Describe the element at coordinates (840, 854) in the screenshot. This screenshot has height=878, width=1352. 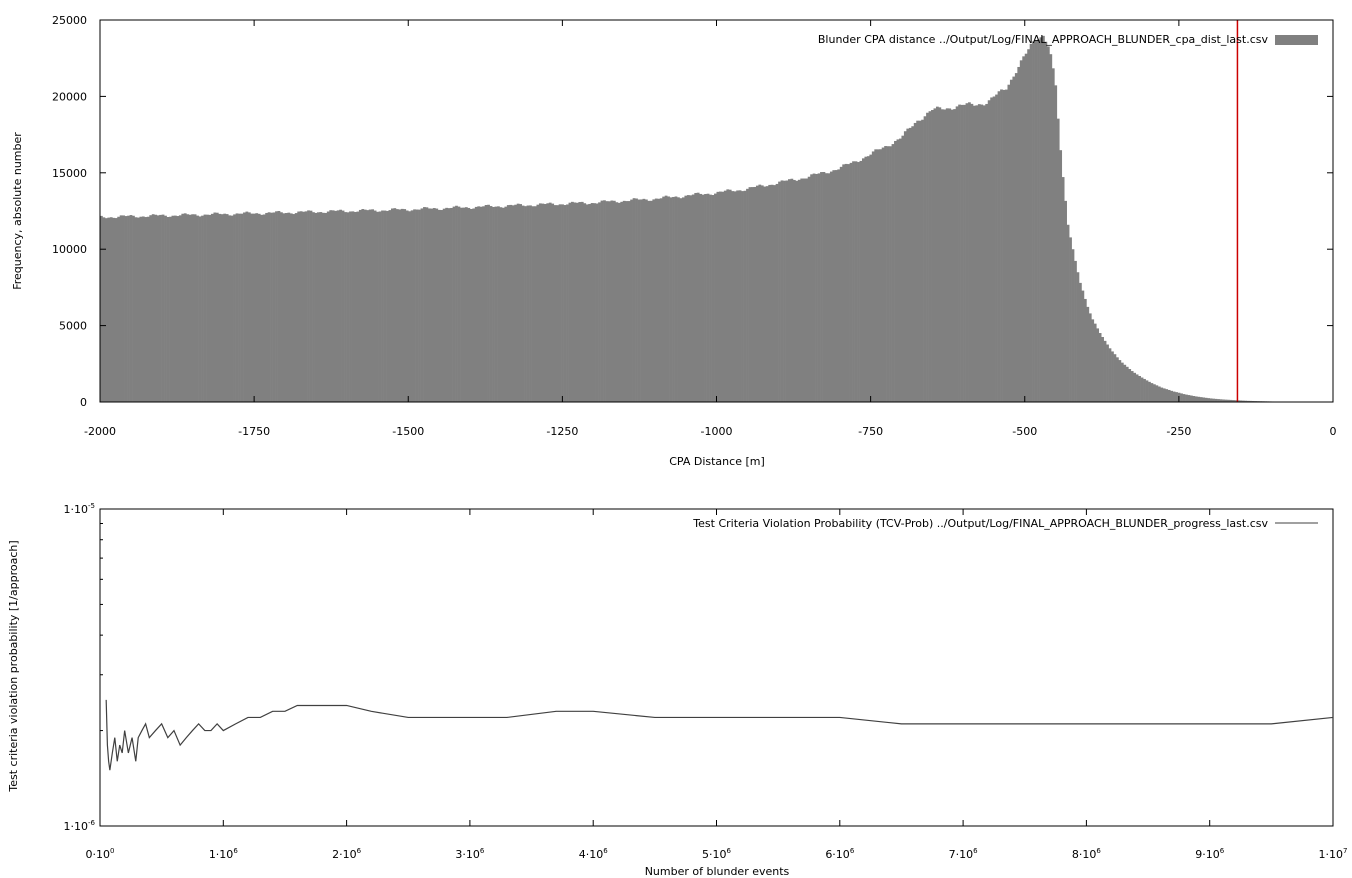
I see `x-tick-label: 6·106` at that location.